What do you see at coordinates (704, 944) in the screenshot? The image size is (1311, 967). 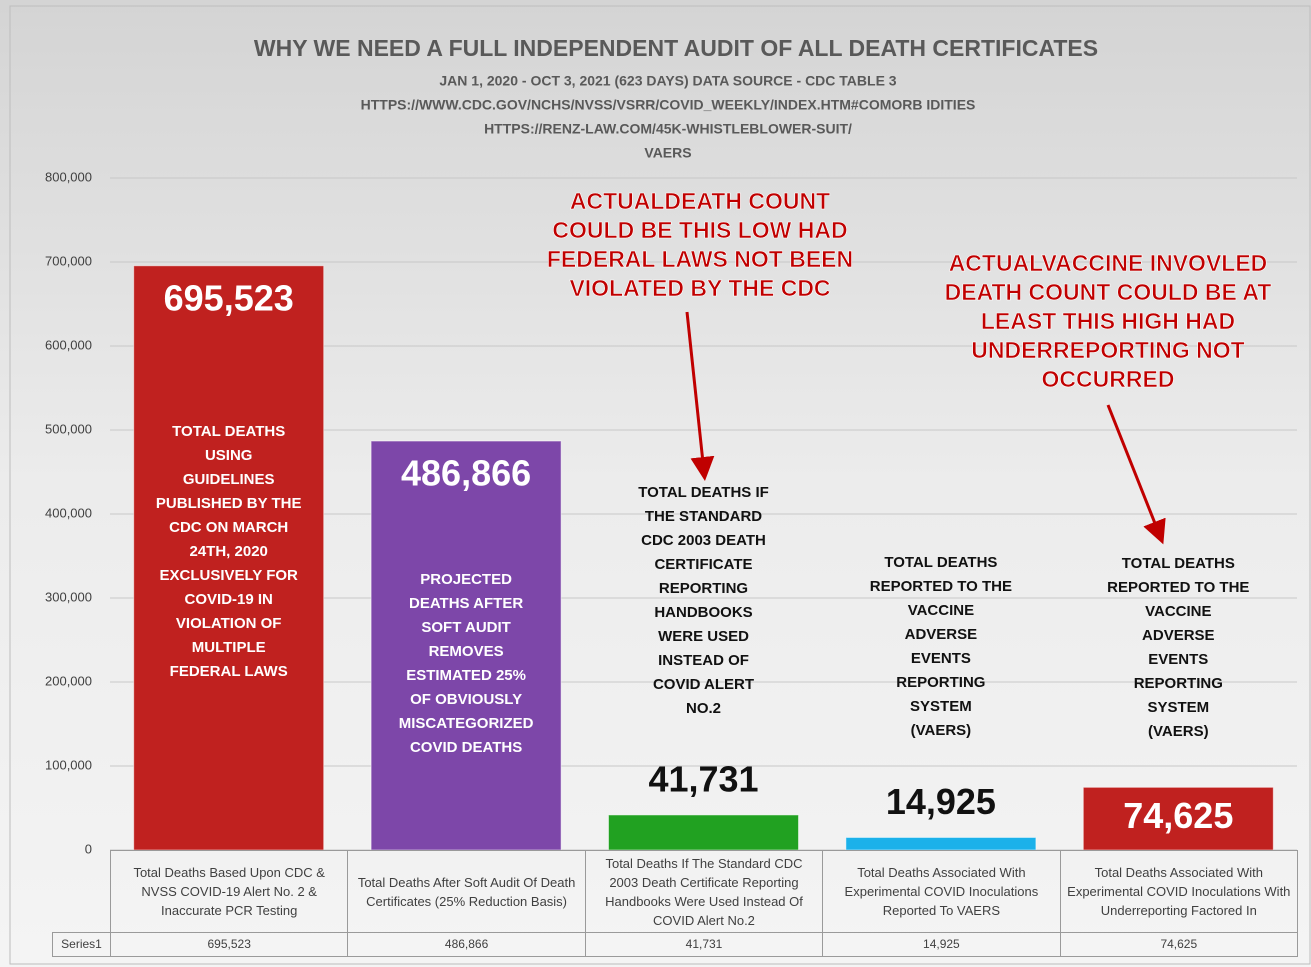 I see `table-value: 41,731` at bounding box center [704, 944].